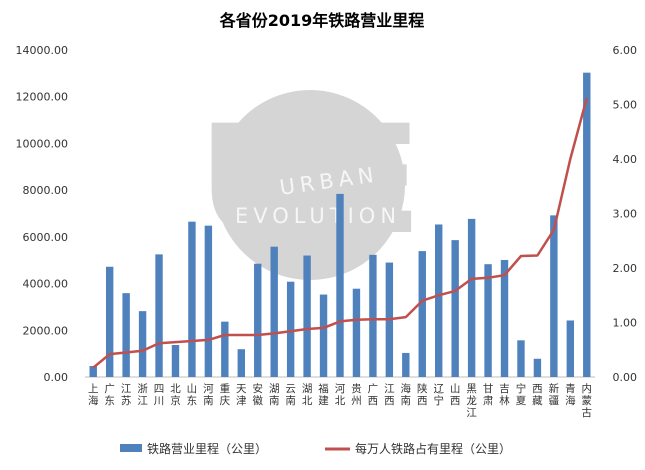 The height and width of the screenshot is (470, 645). Describe the element at coordinates (46, 330) in the screenshot. I see `left-axis-tick-label: 2000.00` at that location.